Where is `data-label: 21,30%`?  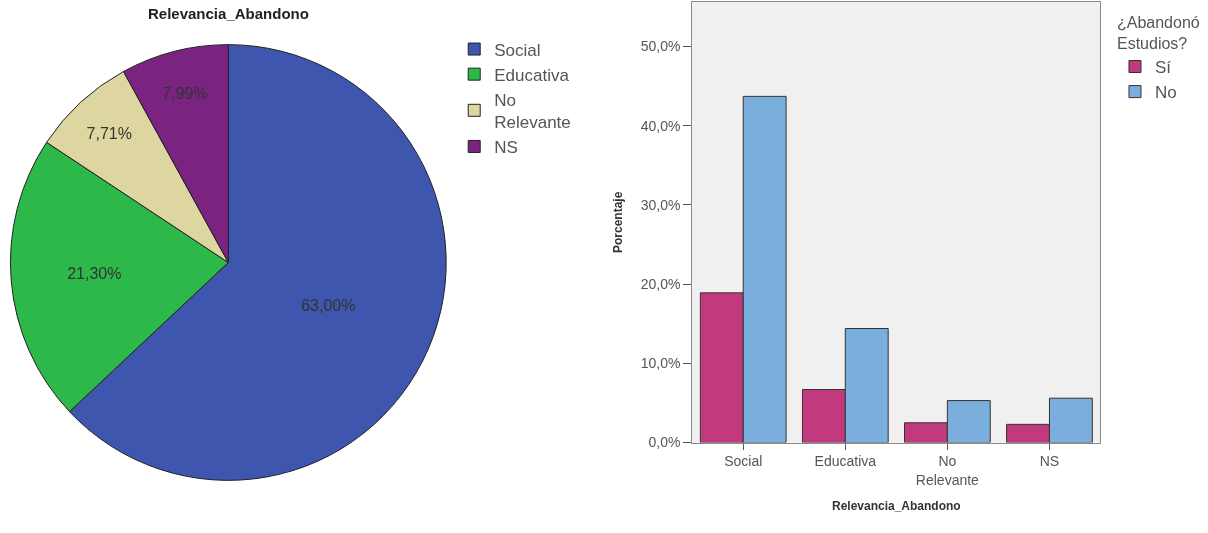
data-label: 21,30% is located at coordinates (94, 274).